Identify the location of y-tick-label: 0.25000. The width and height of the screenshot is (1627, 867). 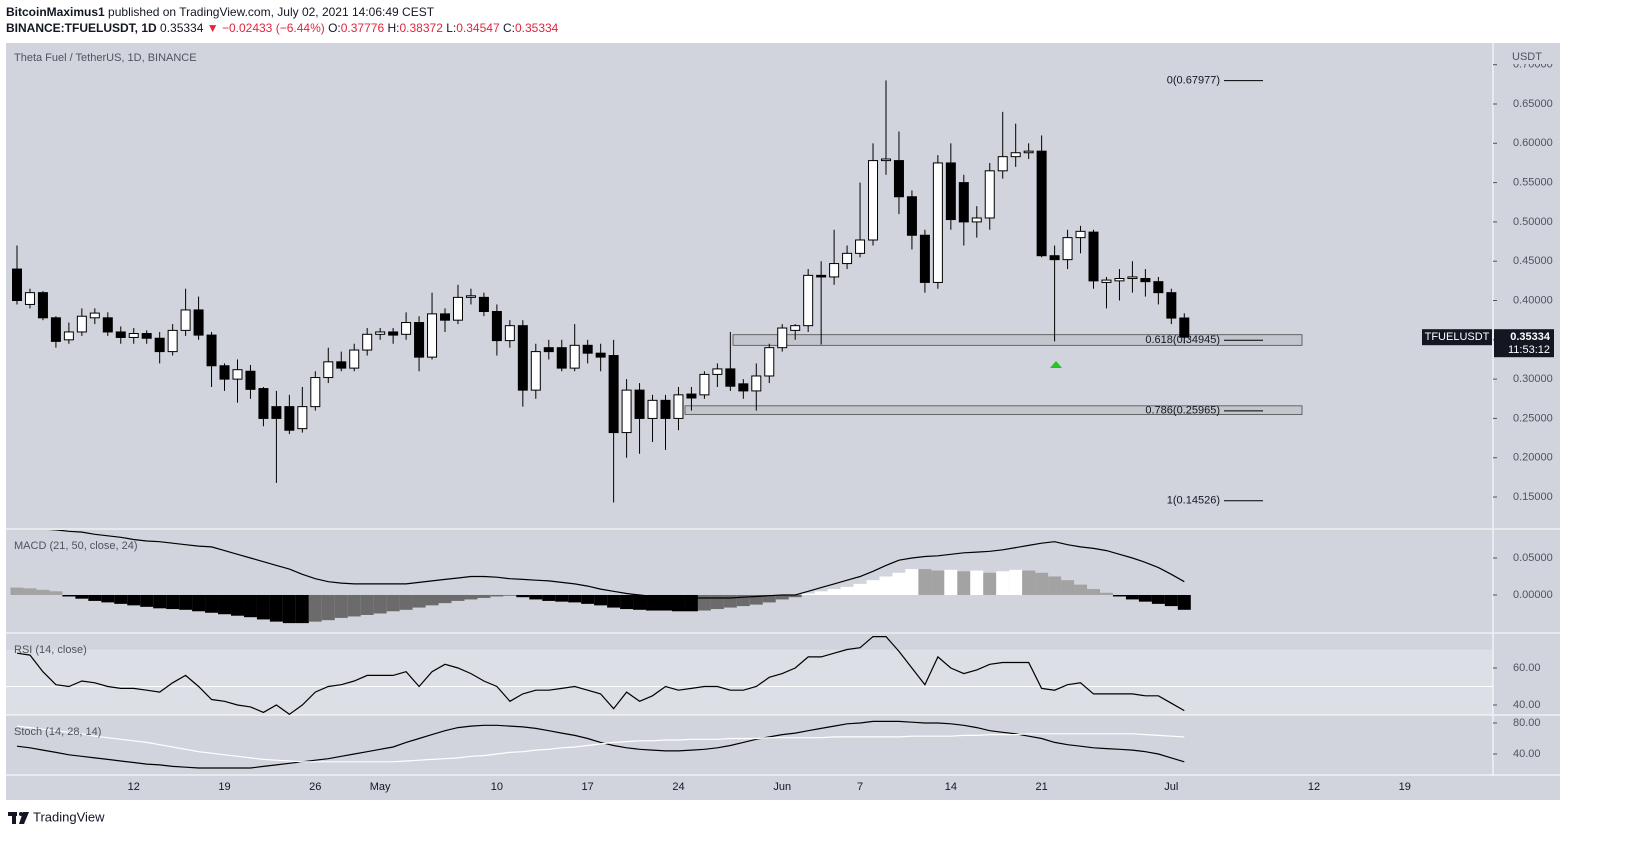
(1533, 418).